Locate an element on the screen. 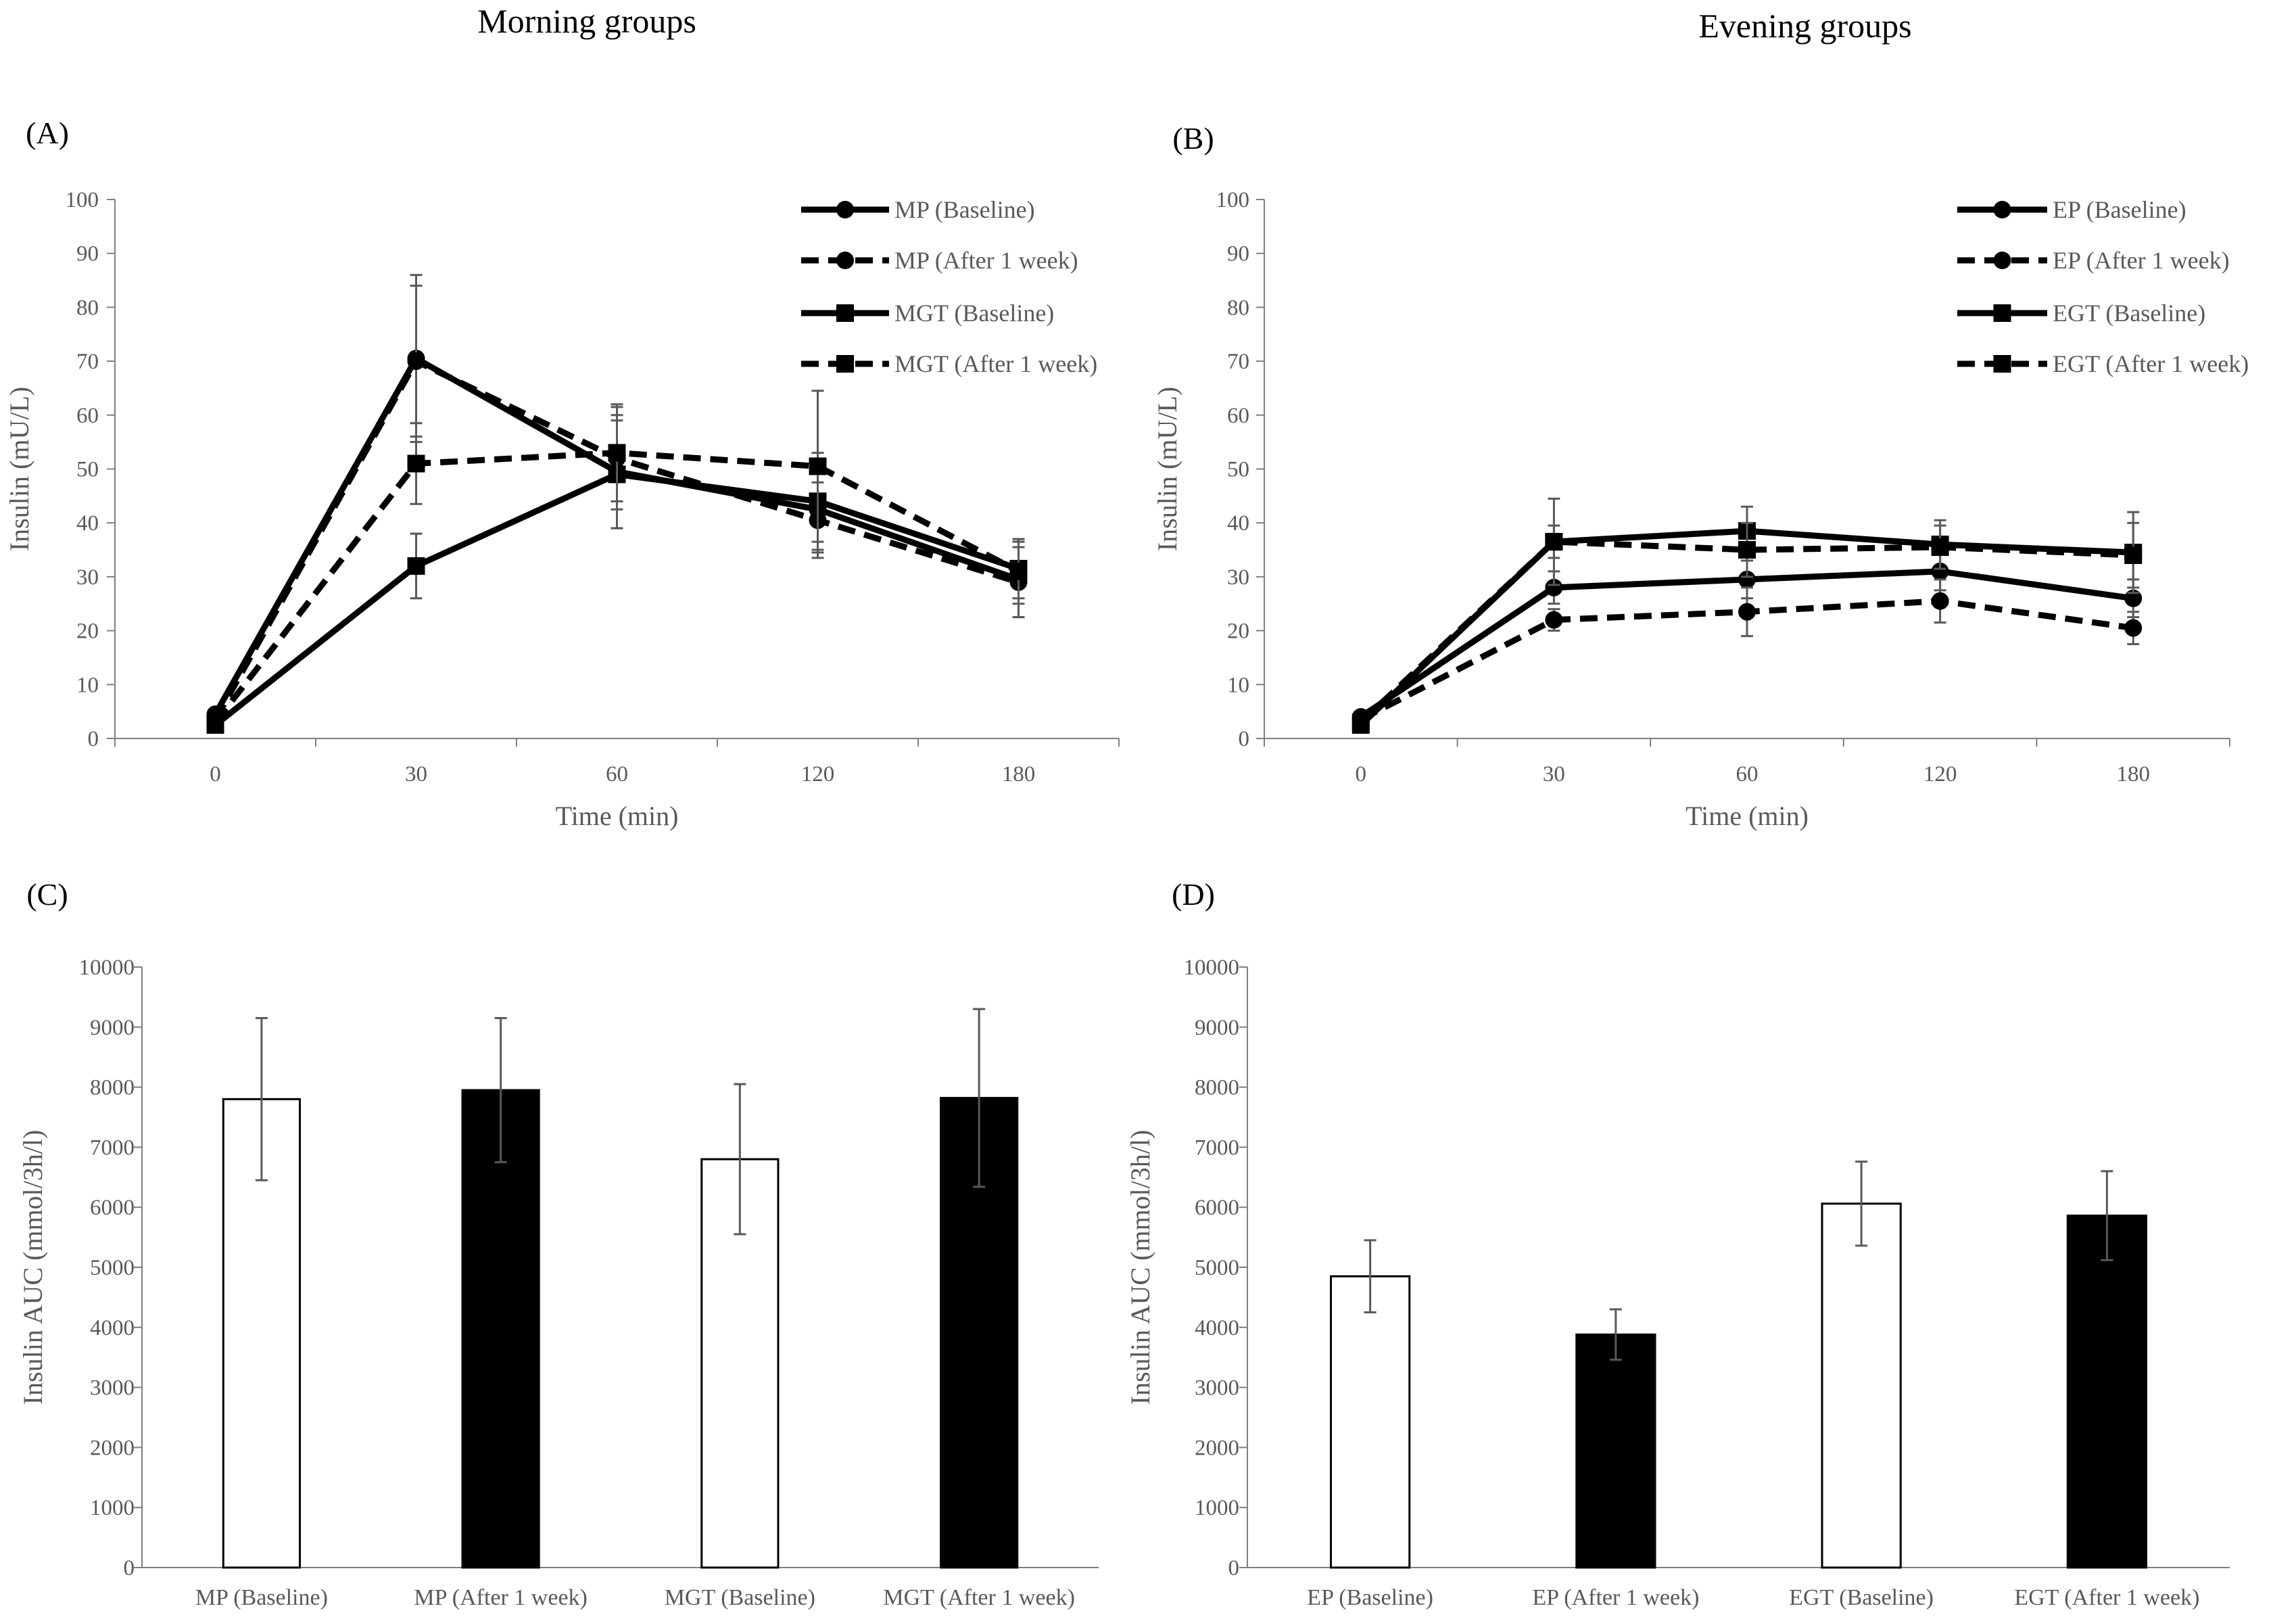 The height and width of the screenshot is (1623, 2296). y-tick-label: 30 is located at coordinates (1238, 578).